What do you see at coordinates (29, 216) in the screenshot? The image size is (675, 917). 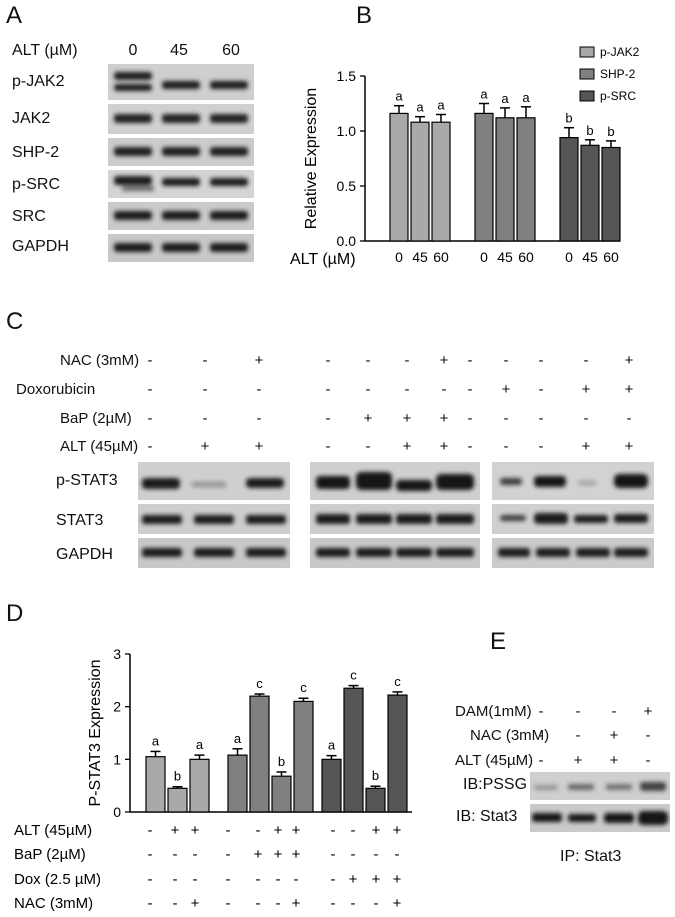 I see `blot-label-src: SRC` at bounding box center [29, 216].